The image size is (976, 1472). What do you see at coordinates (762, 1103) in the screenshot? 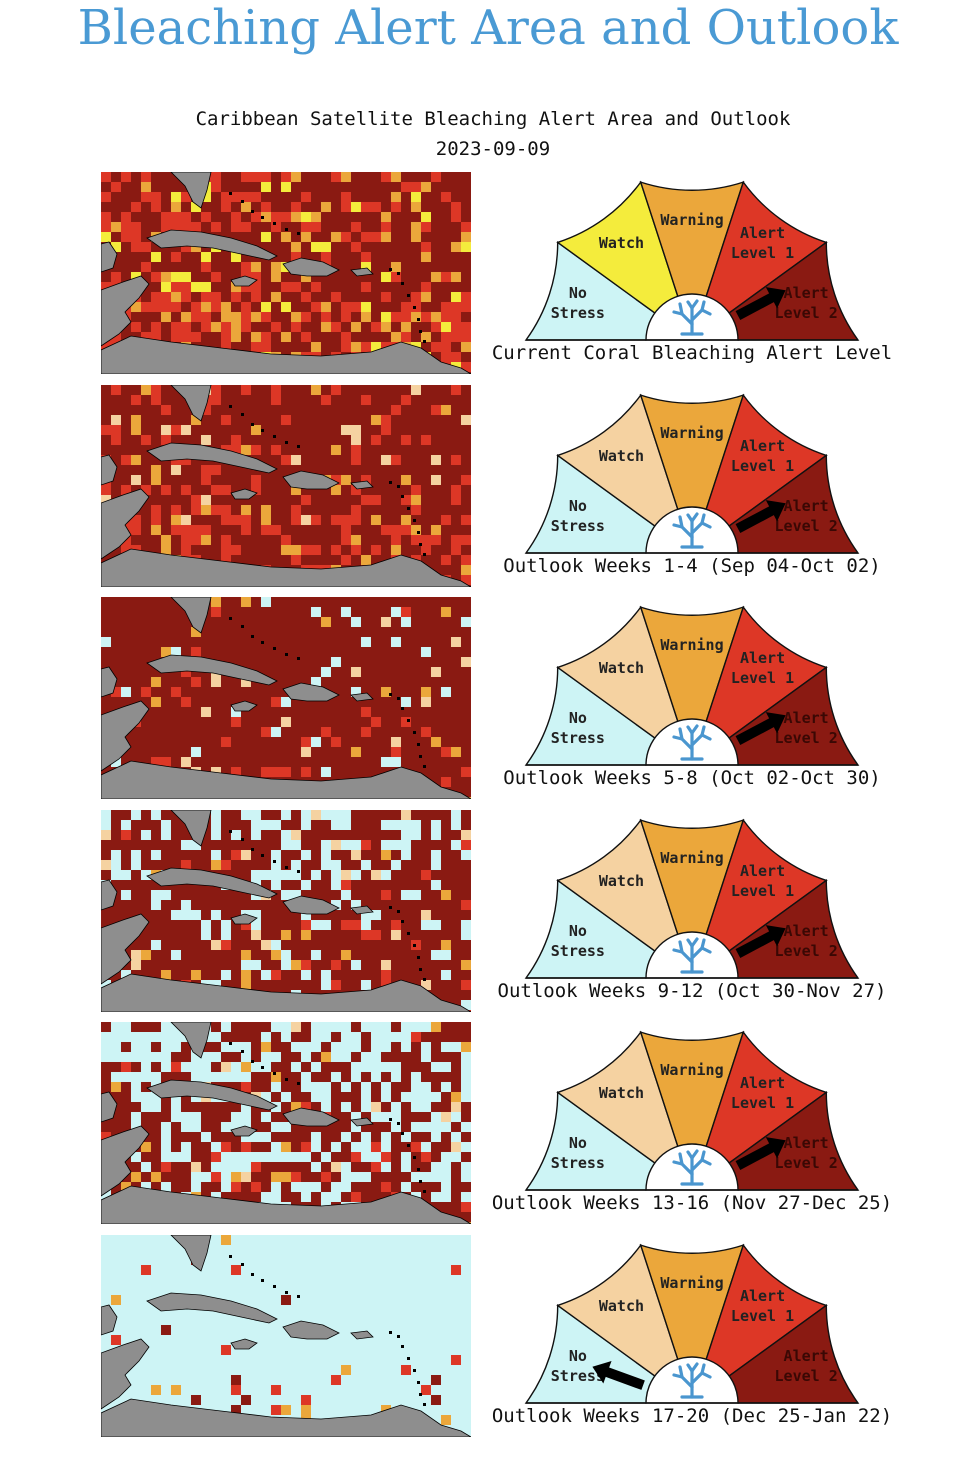
I see `gauge-label-alert1: Level 1` at bounding box center [762, 1103].